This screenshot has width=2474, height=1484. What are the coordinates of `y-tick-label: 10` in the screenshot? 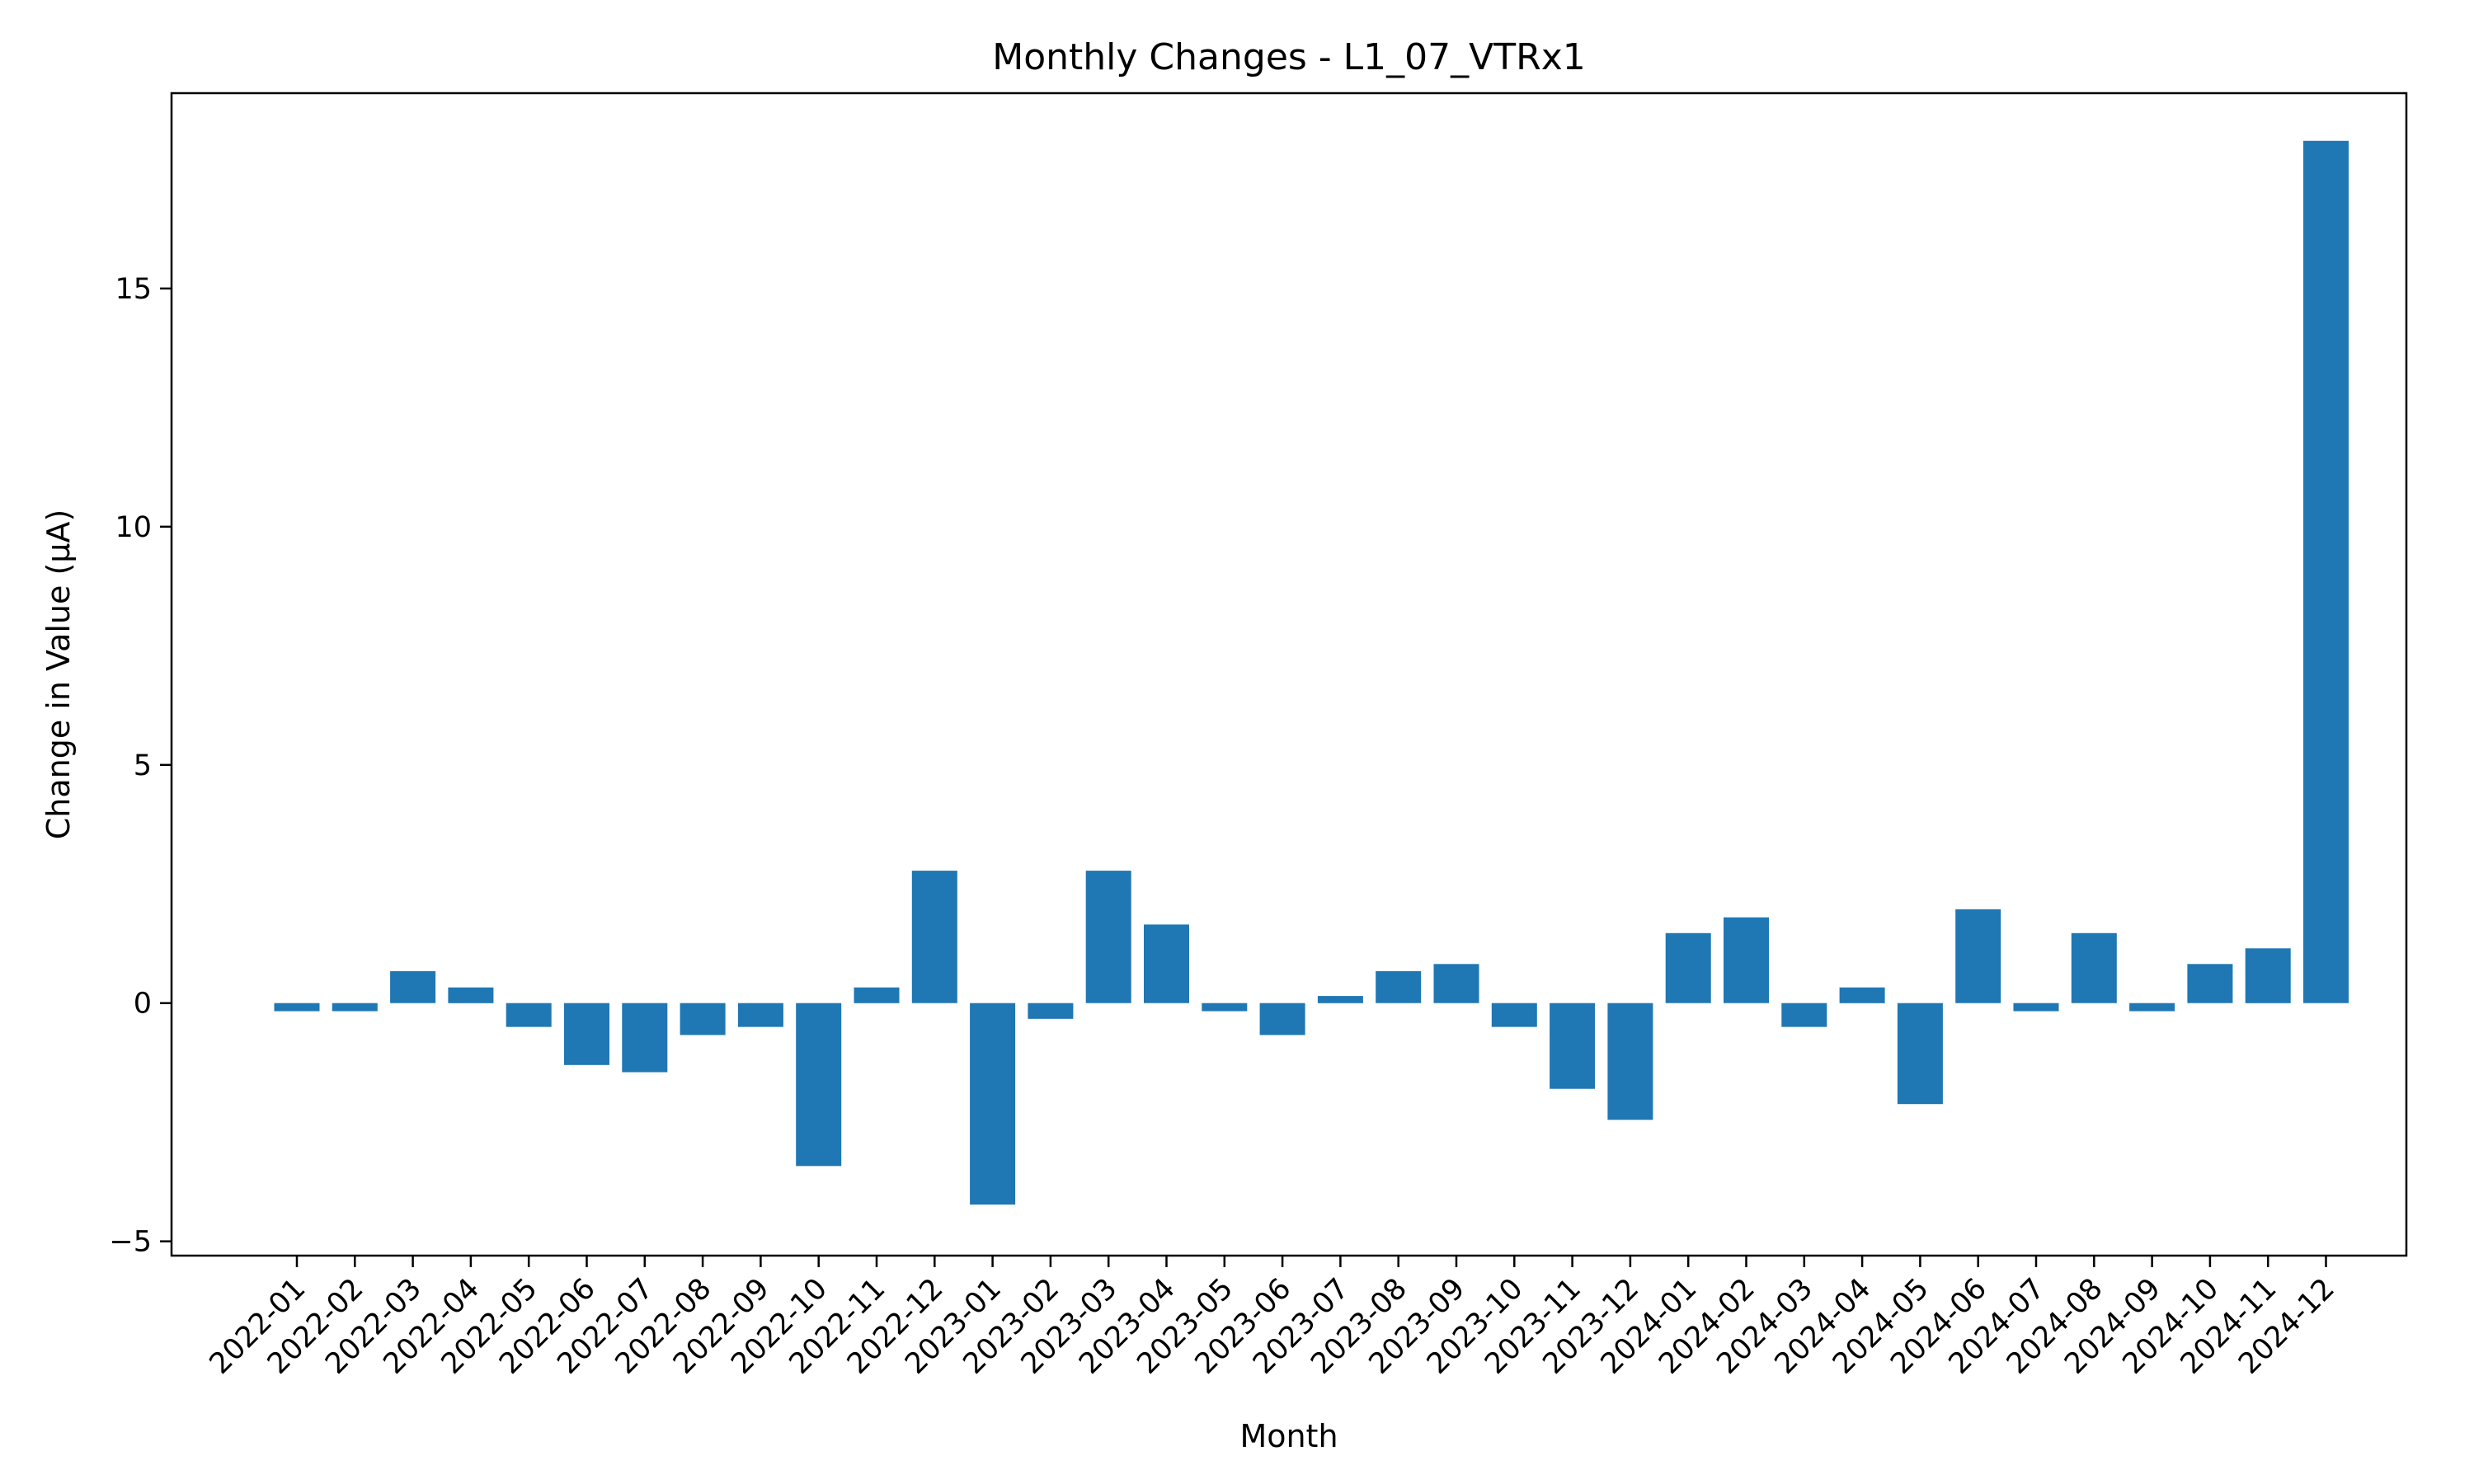 It's located at (133, 527).